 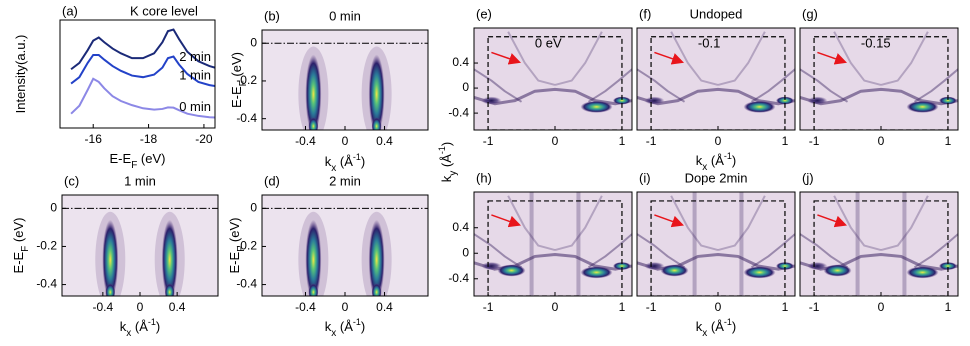 I want to click on x-tick-label: -20, so click(x=204, y=139).